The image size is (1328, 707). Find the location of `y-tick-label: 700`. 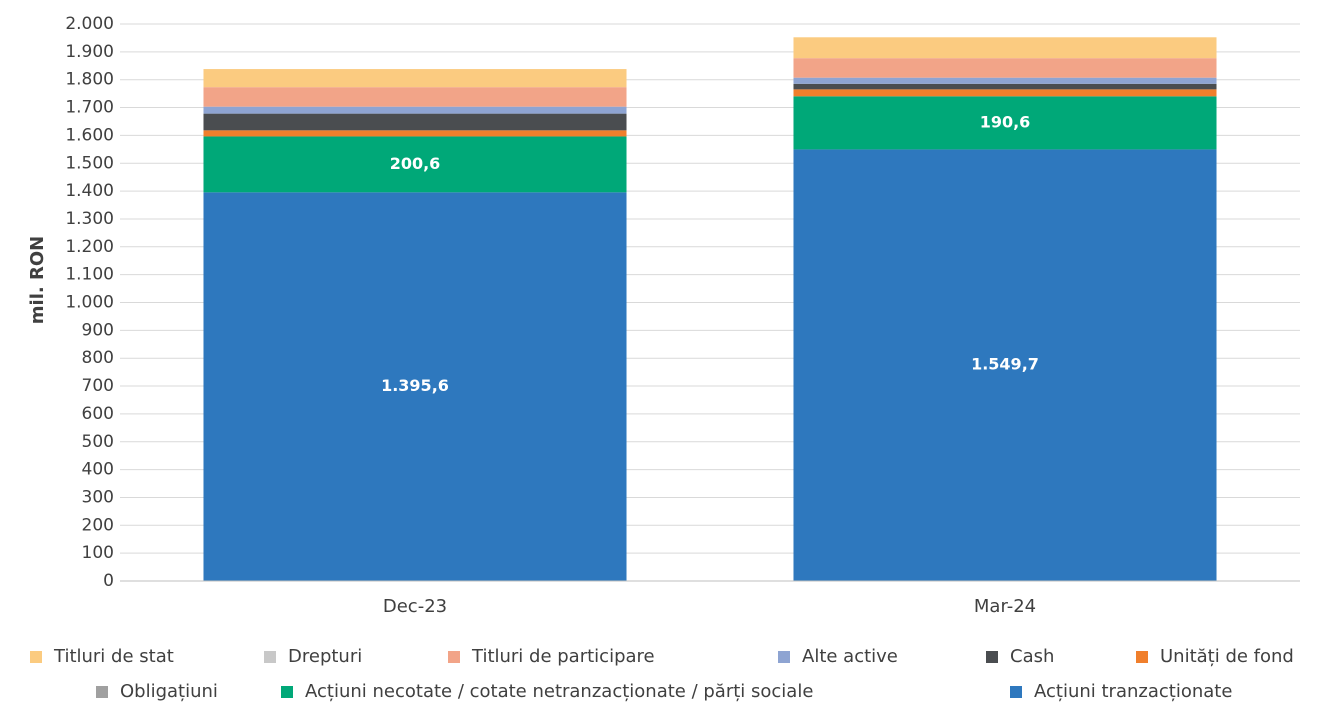

y-tick-label: 700 is located at coordinates (98, 386).